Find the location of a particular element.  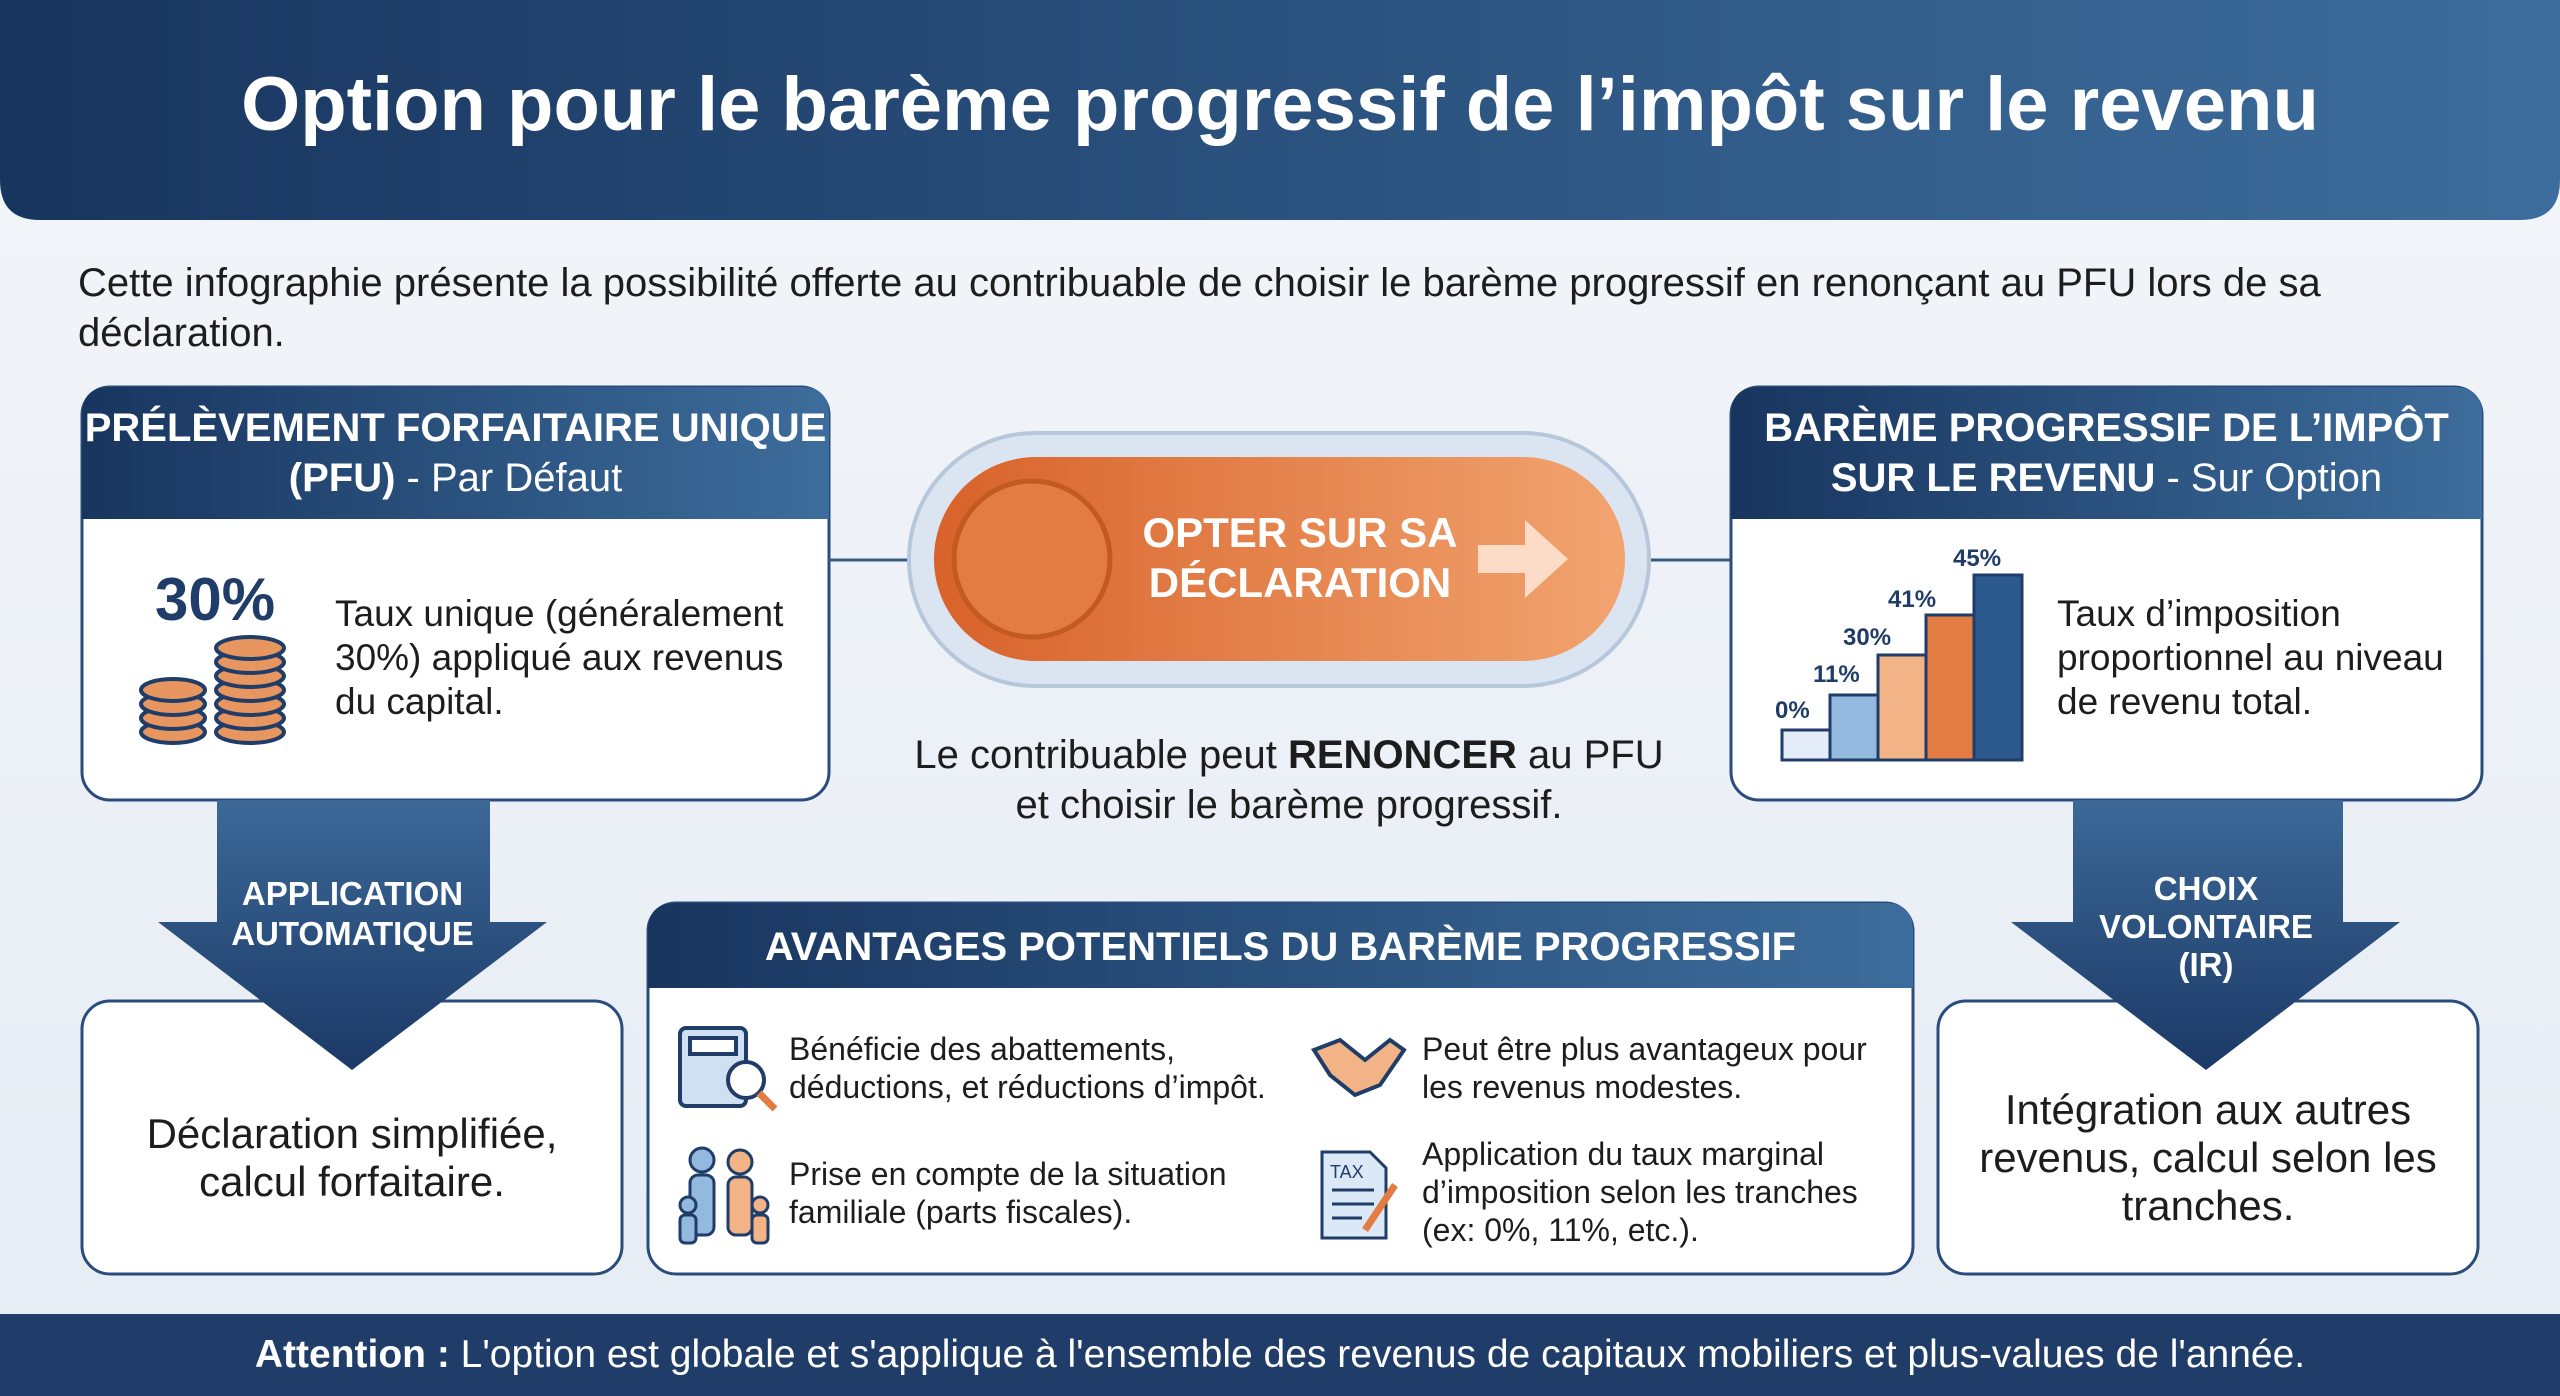

bracket-chart-icon is located at coordinates (1902, 667).